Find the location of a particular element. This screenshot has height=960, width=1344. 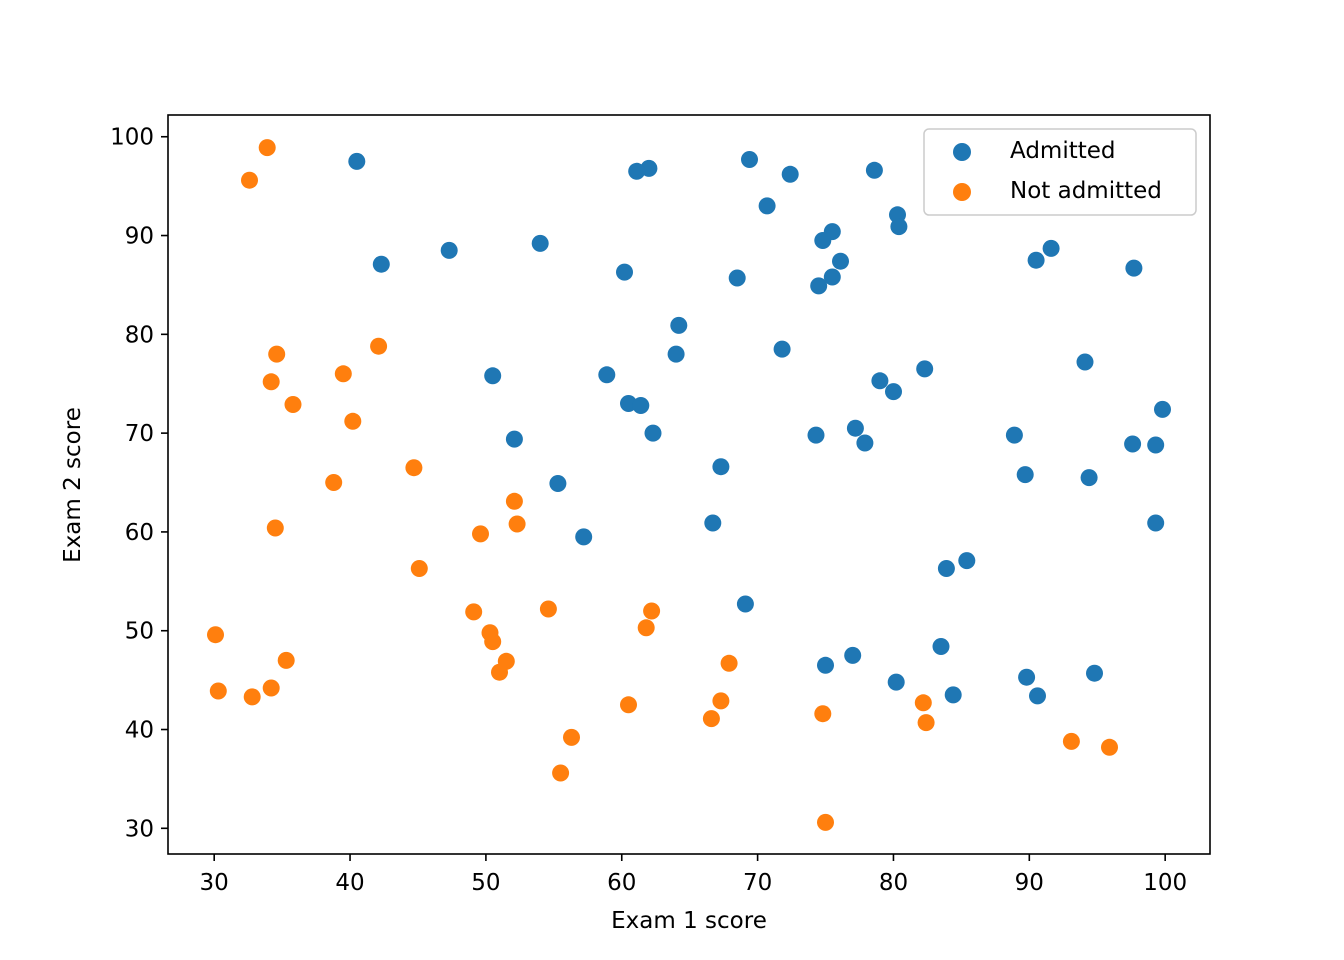

x-tick-label: 50 is located at coordinates (485, 883).